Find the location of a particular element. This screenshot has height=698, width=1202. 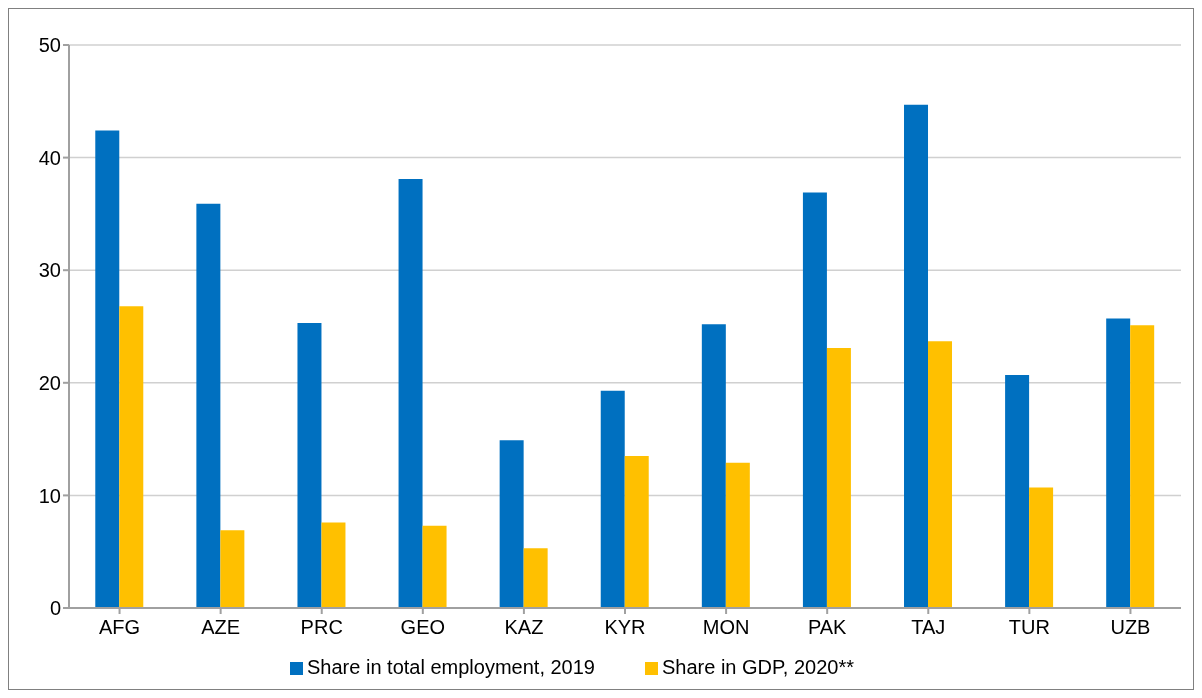

x-tick-label: PAK is located at coordinates (827, 627).